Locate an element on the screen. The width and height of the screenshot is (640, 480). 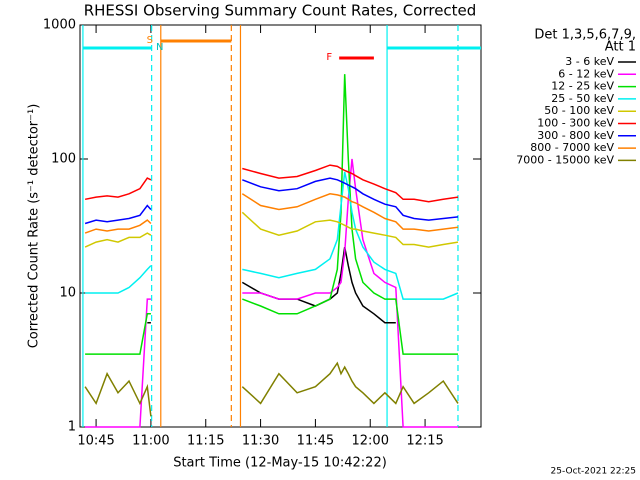
legend-title: Det 1,3,5,6,7,9, is located at coordinates (585, 35).